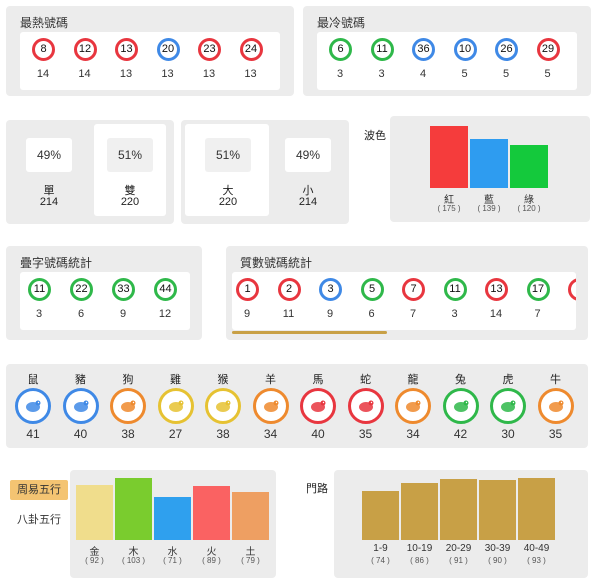 The height and width of the screenshot is (585, 599). I want to click on even-card: 51% 雙 220, so click(130, 170).